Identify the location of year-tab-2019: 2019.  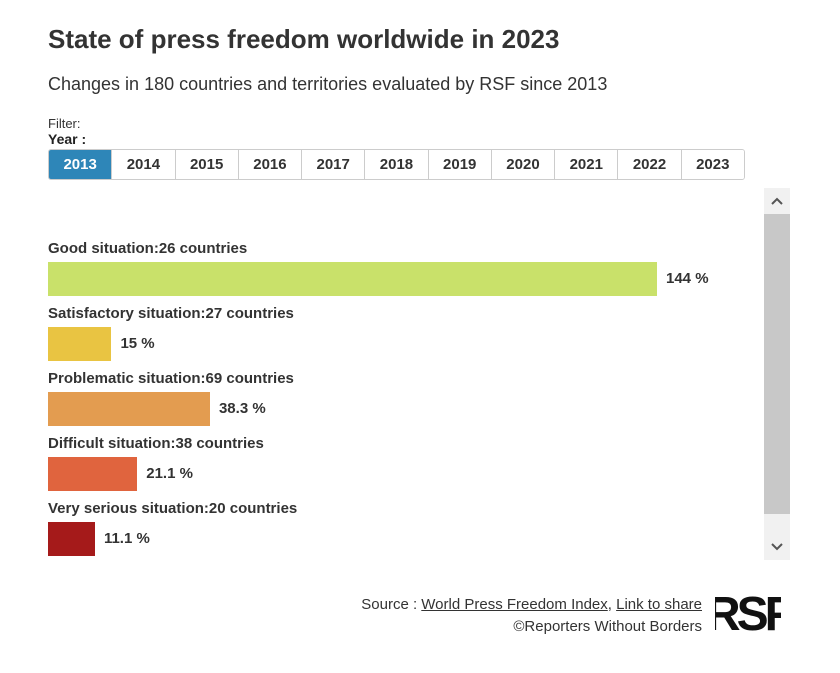
(460, 164).